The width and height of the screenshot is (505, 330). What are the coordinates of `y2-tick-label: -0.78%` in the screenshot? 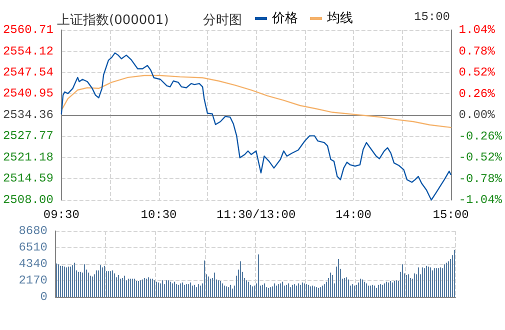 It's located at (480, 179).